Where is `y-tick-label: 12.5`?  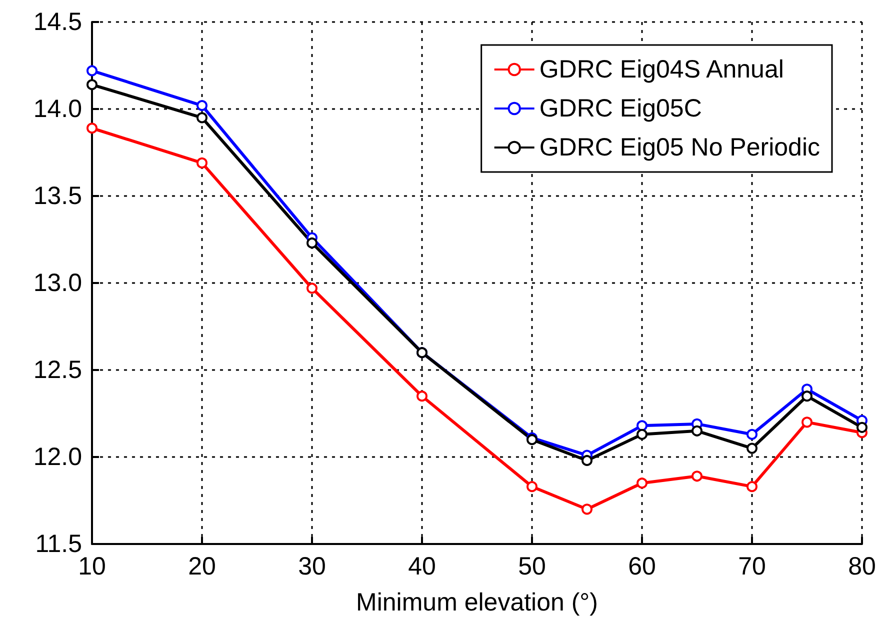 y-tick-label: 12.5 is located at coordinates (57, 370).